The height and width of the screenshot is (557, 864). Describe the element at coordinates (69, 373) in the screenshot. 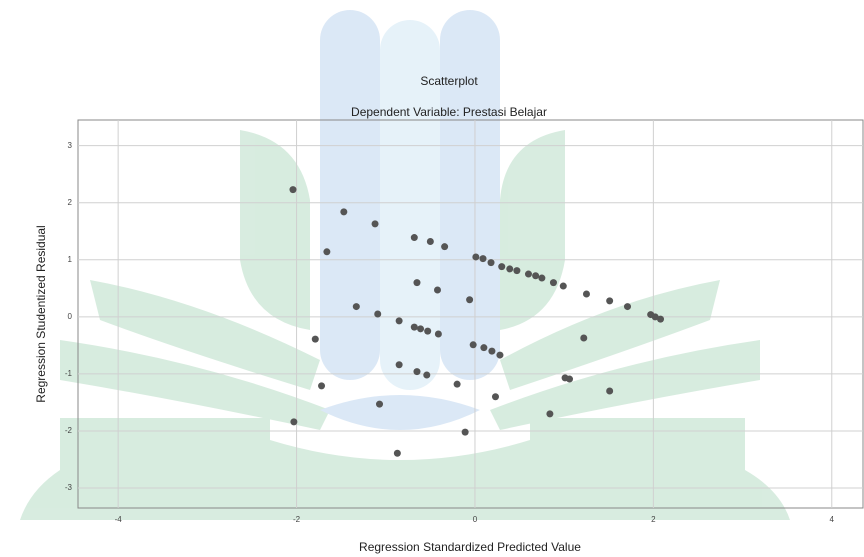

I see `y-tick-label: -1` at that location.